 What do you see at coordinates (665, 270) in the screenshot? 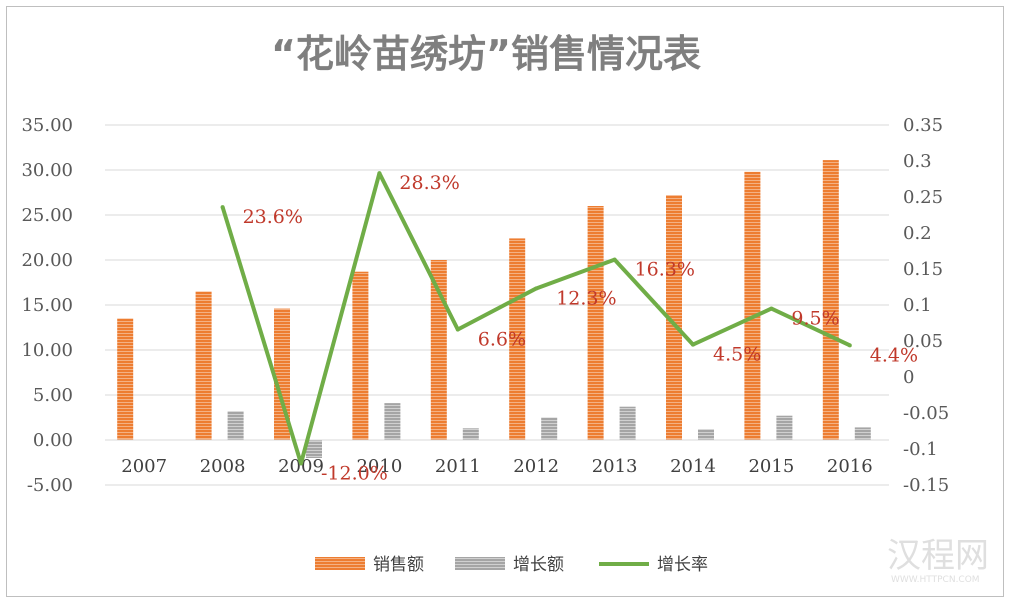
I see `growth-rate-label: 16.3%` at bounding box center [665, 270].